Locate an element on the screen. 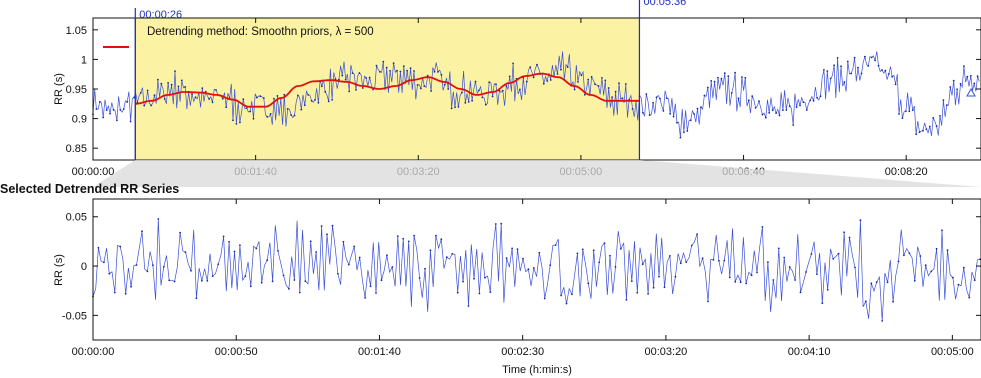 This screenshot has width=981, height=378. y-tick-label: 0.05 is located at coordinates (76, 218).